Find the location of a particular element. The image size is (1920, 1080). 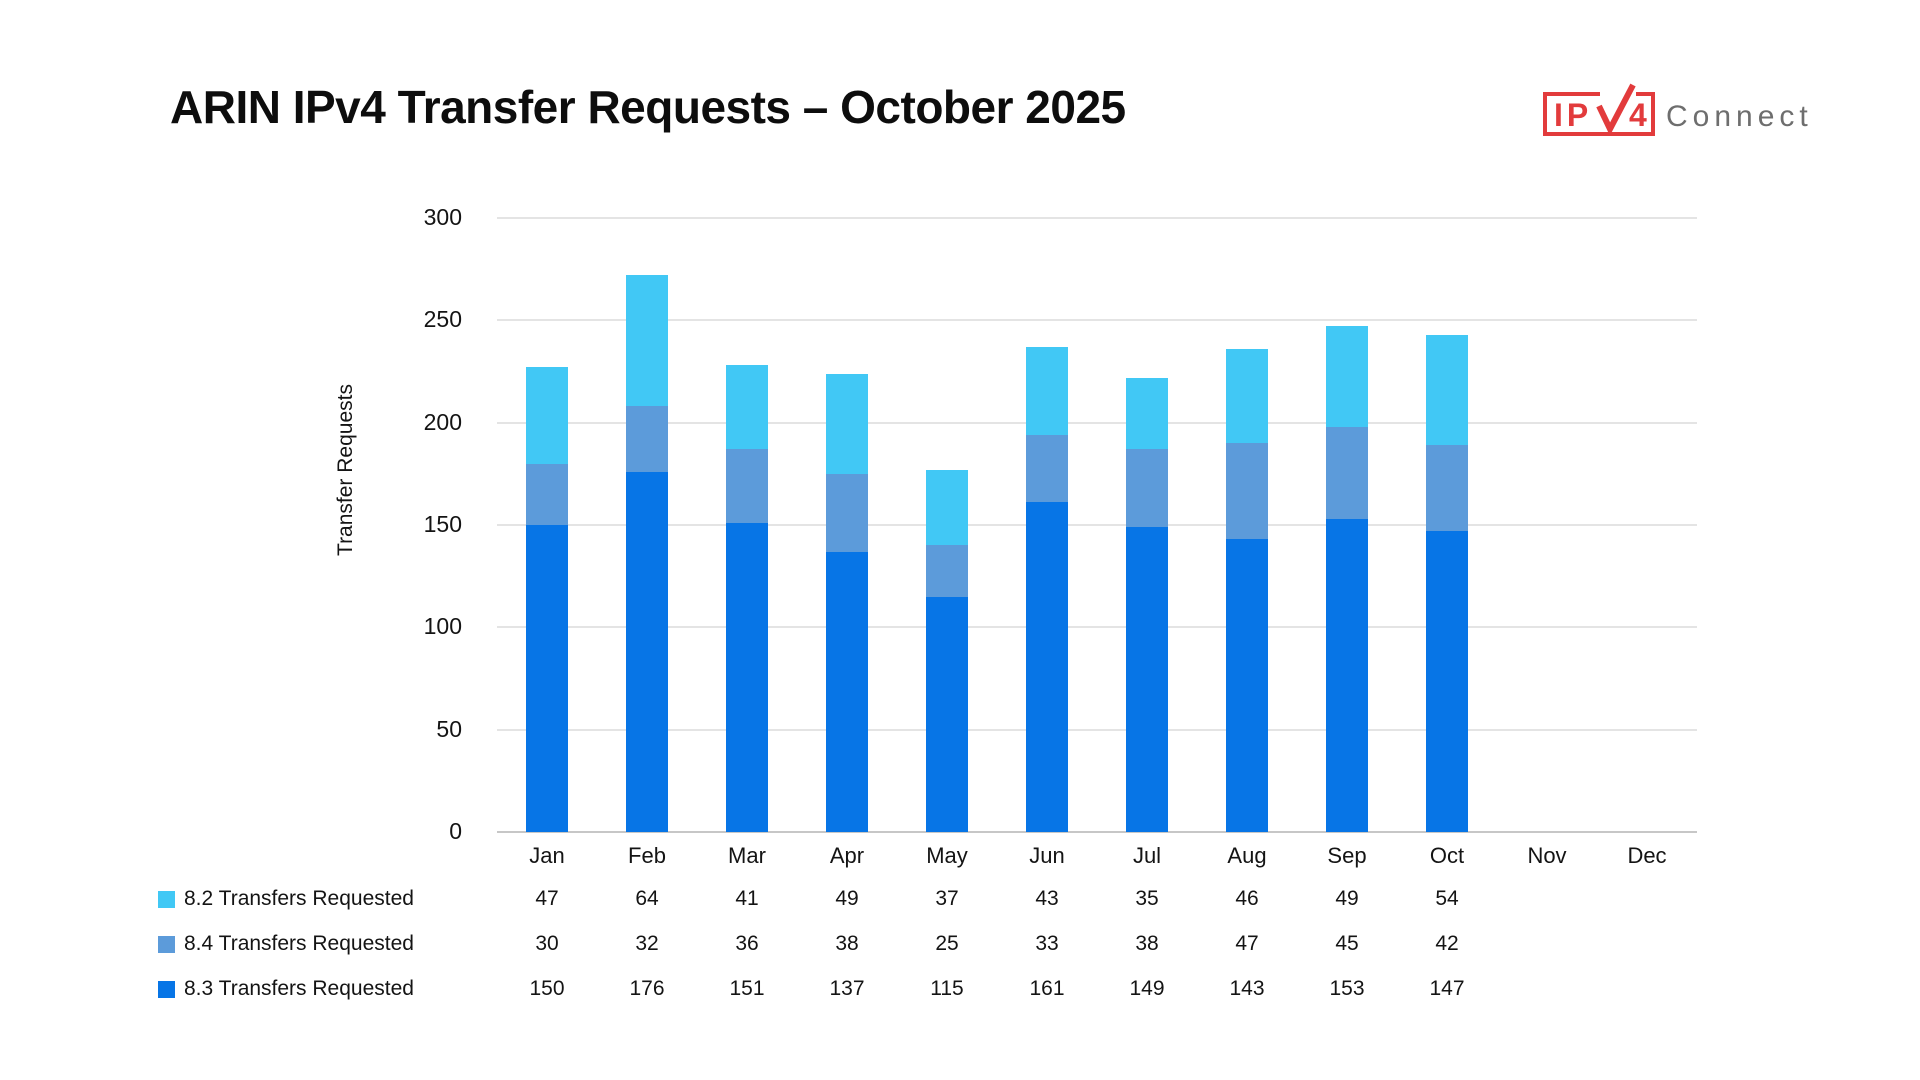

bar-segment-jan-8.4 is located at coordinates (547, 494).